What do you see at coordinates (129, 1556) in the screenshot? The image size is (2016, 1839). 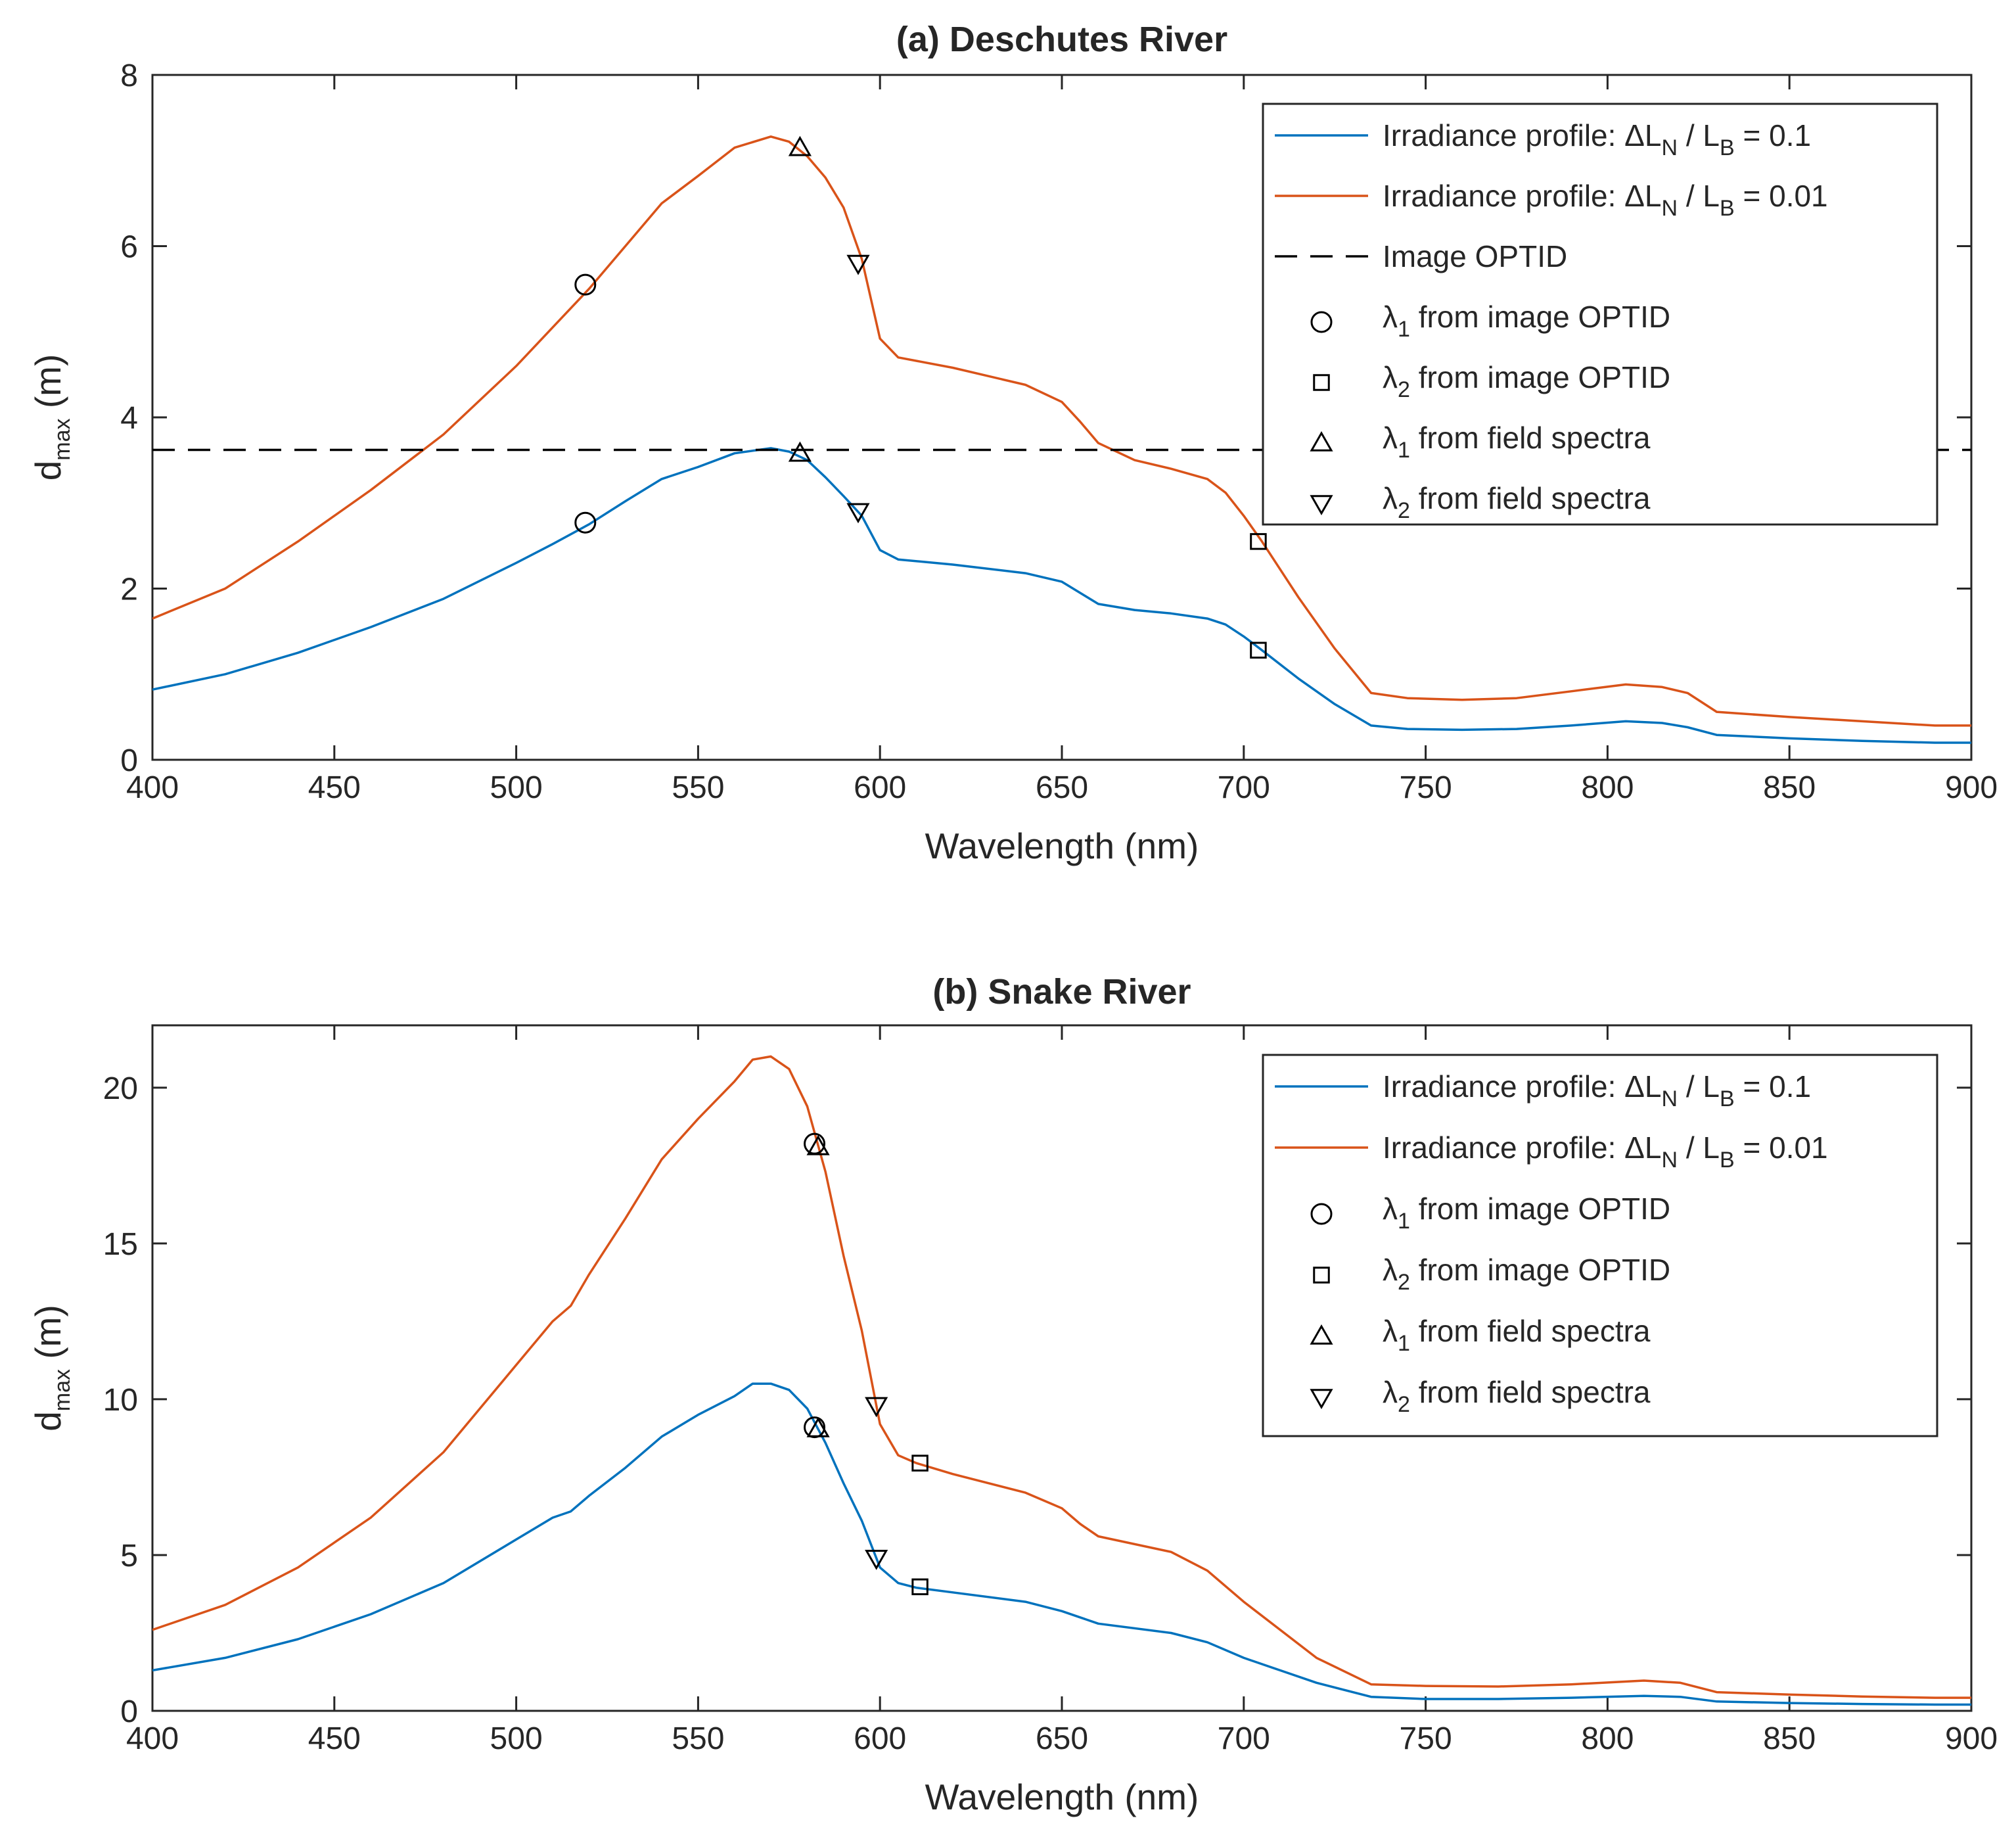 I see `y-tick-label: 5` at bounding box center [129, 1556].